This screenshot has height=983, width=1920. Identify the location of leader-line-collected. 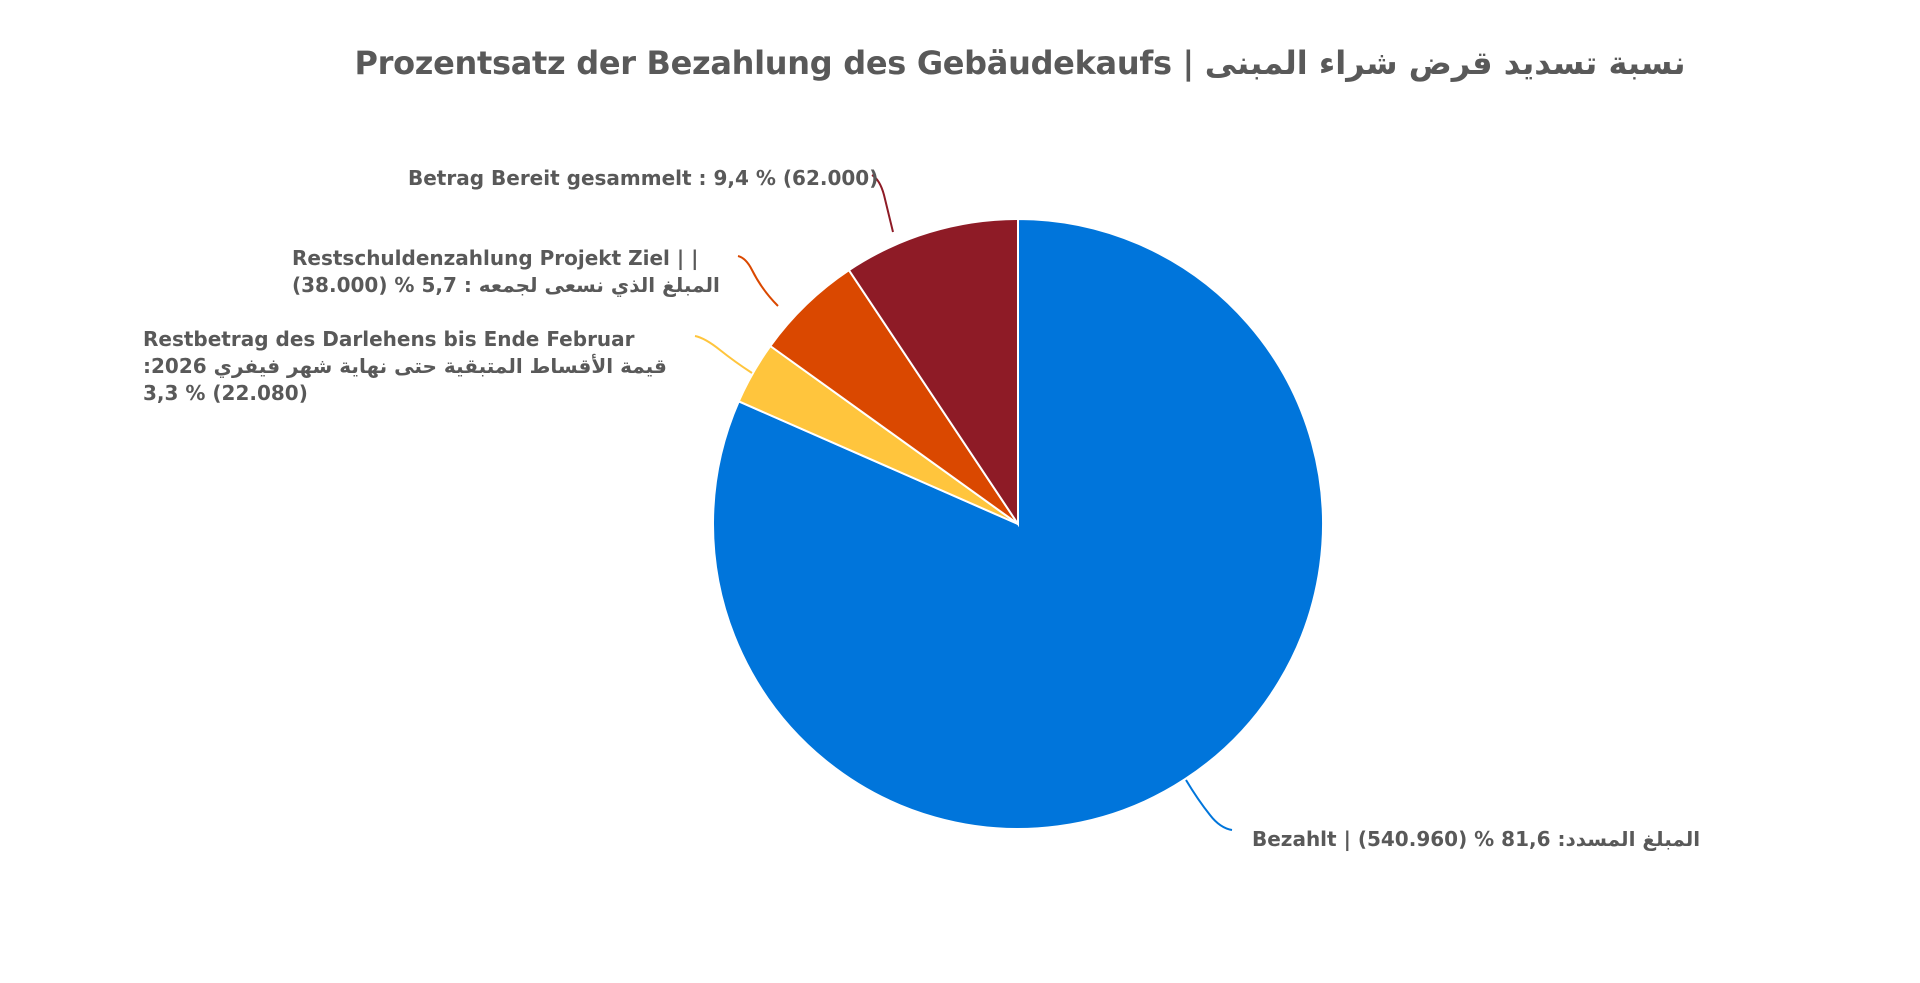
(882, 203).